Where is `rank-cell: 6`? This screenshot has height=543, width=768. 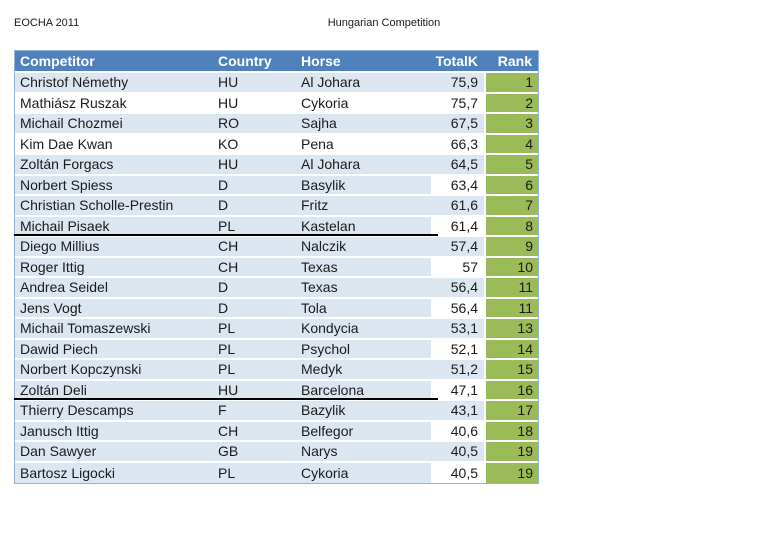
rank-cell: 6 is located at coordinates (511, 185).